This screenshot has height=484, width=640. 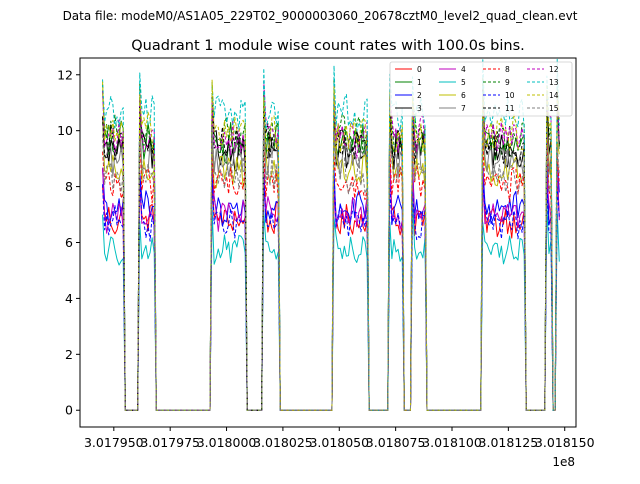 I want to click on x-tick-label: 3.018150, so click(x=565, y=442).